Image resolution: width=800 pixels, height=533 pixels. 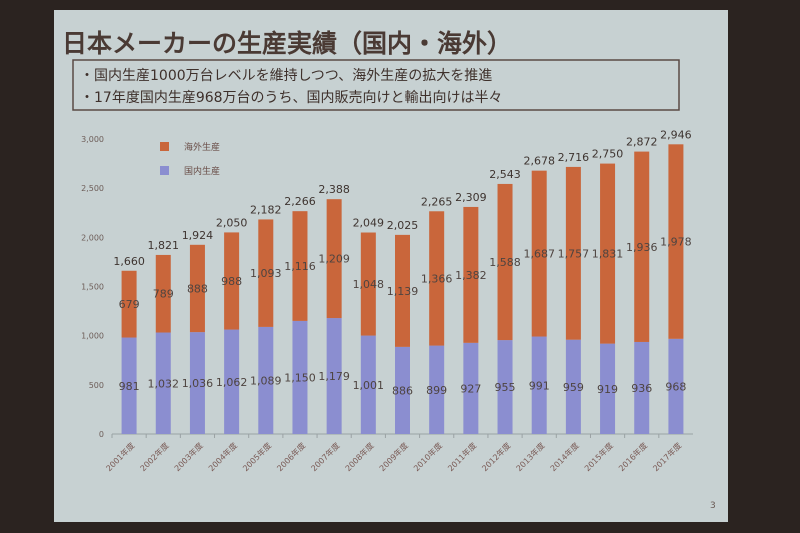 I want to click on data-label-overseas: 1,757, so click(x=574, y=253).